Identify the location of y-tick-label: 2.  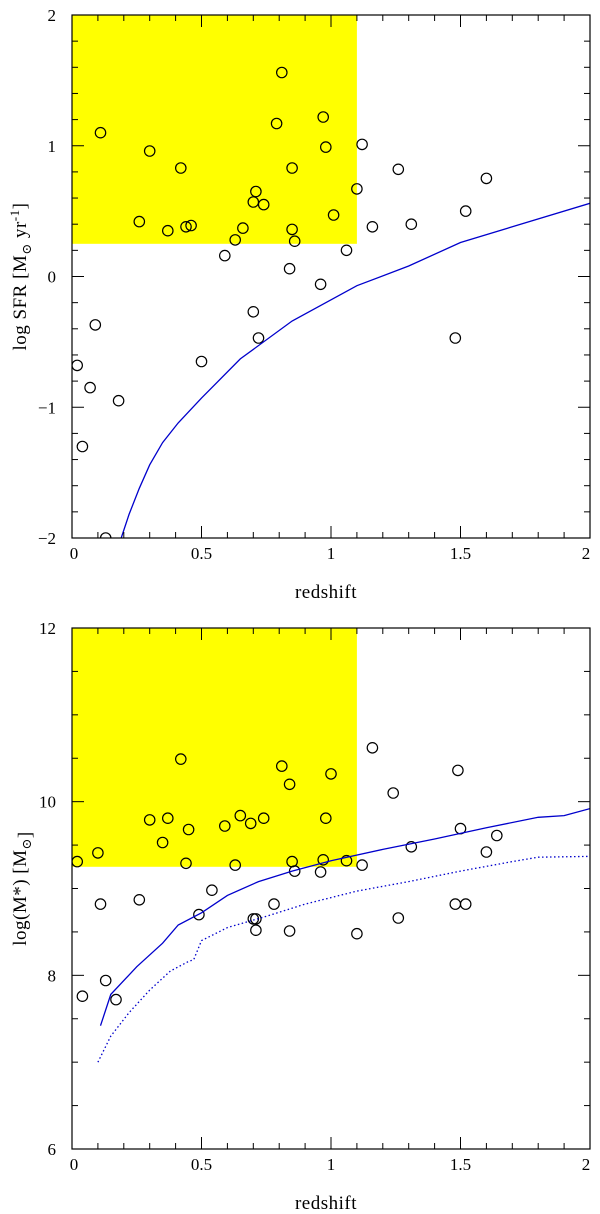
(52, 15).